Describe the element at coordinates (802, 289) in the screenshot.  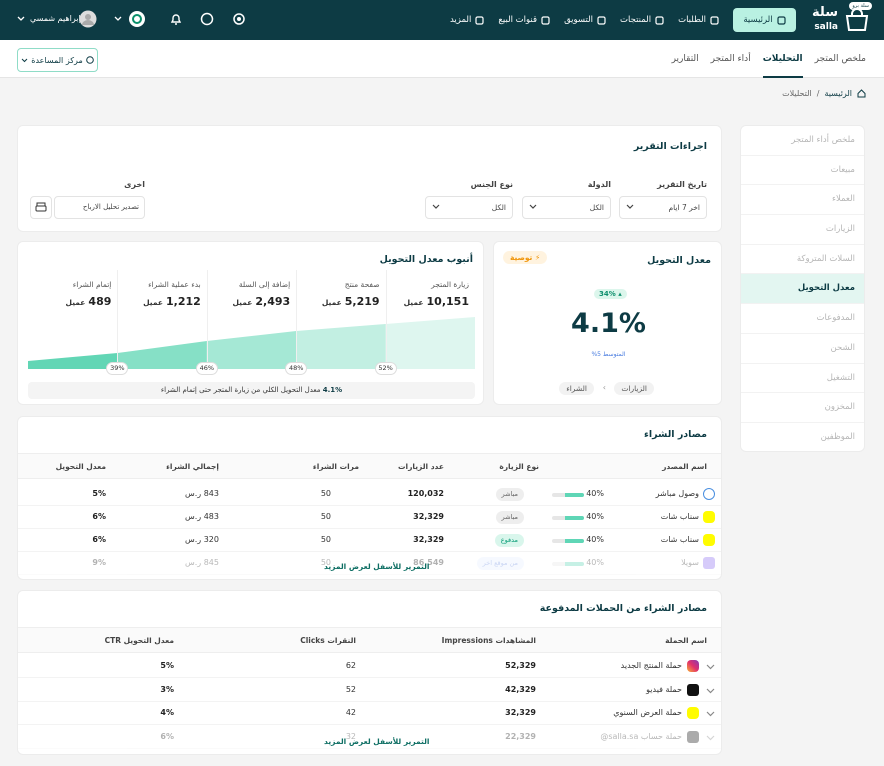
I see `sidebar-item: معدل التحويل` at that location.